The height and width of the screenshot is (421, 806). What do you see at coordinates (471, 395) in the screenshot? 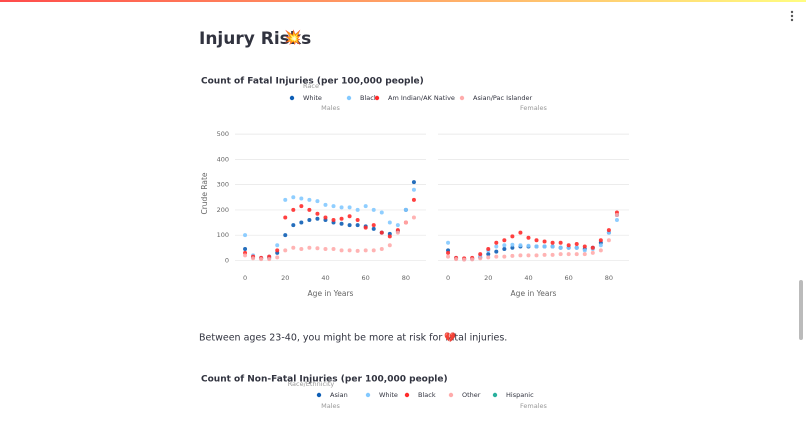
I see `legend-label: Other` at bounding box center [471, 395].